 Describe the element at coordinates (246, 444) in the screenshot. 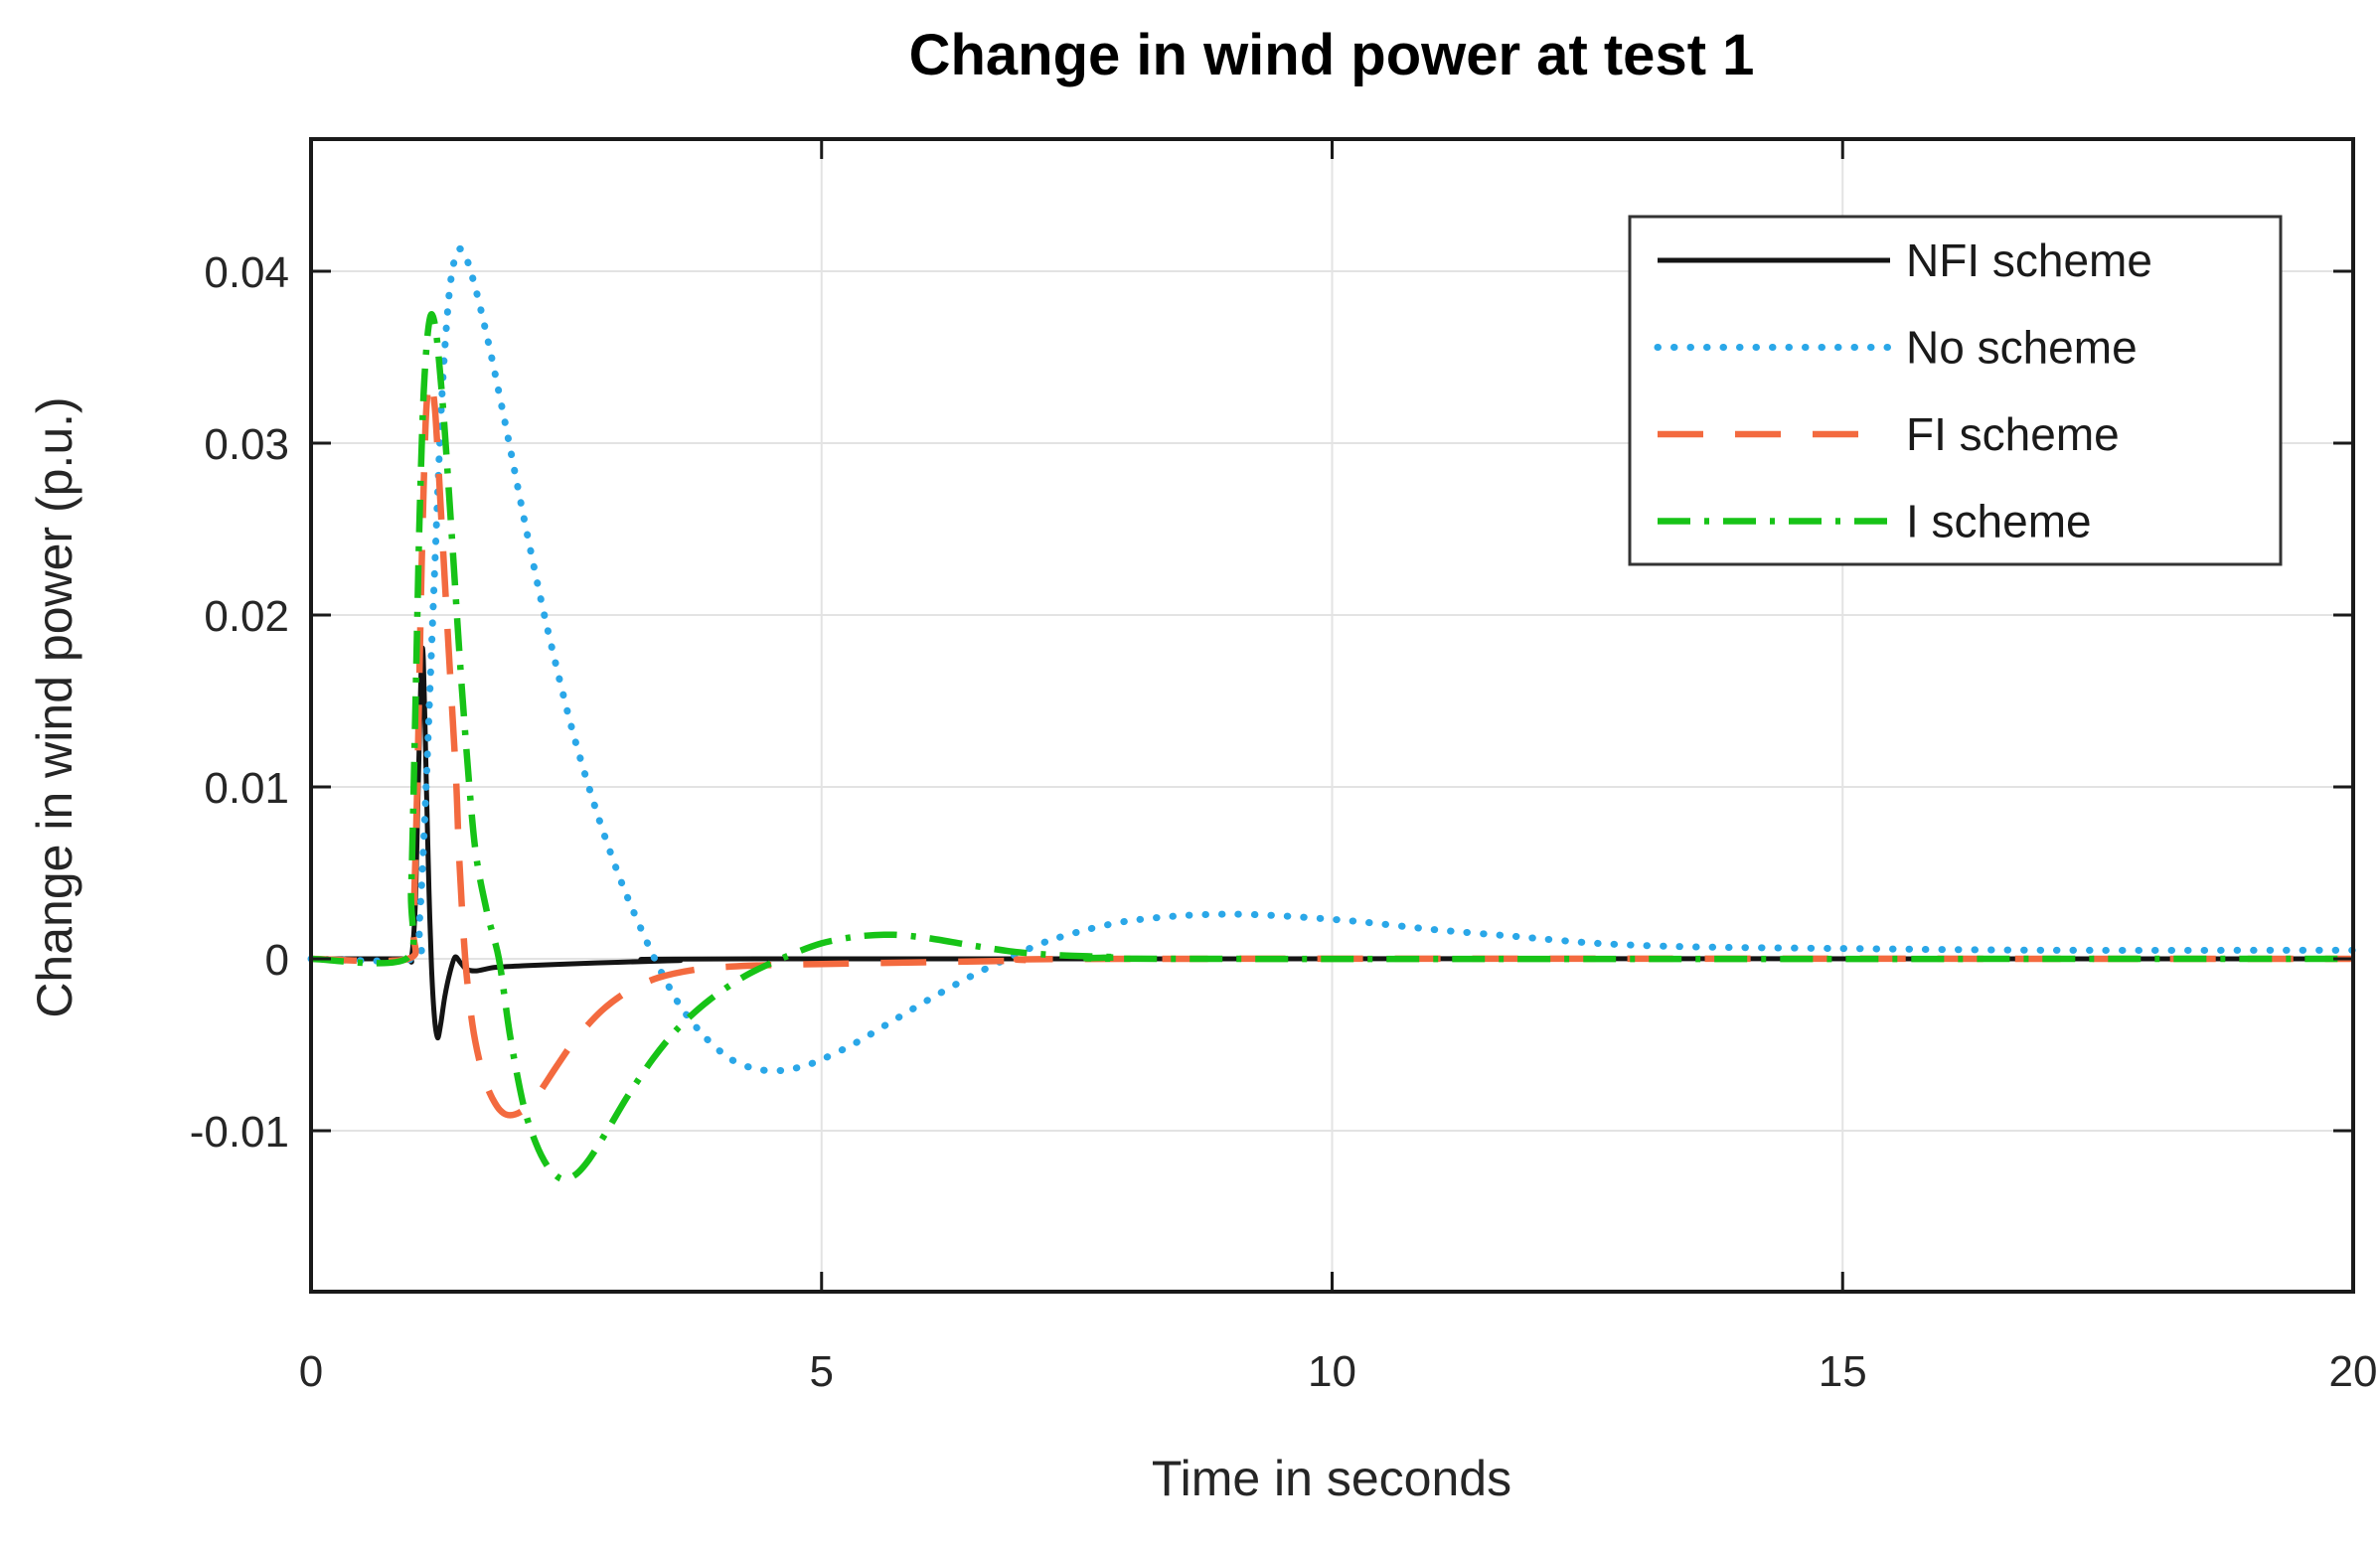

I see `y-tick-label: 0.03` at that location.